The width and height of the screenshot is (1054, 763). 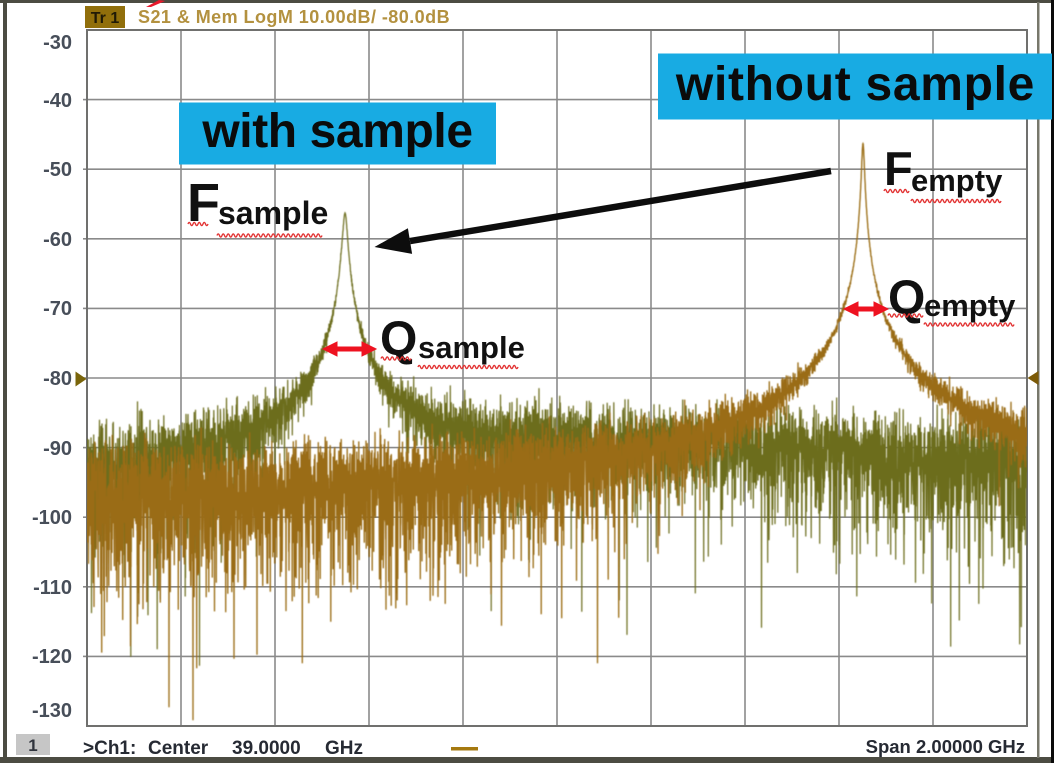 What do you see at coordinates (57, 379) in the screenshot?
I see `svg-text: -80` at bounding box center [57, 379].